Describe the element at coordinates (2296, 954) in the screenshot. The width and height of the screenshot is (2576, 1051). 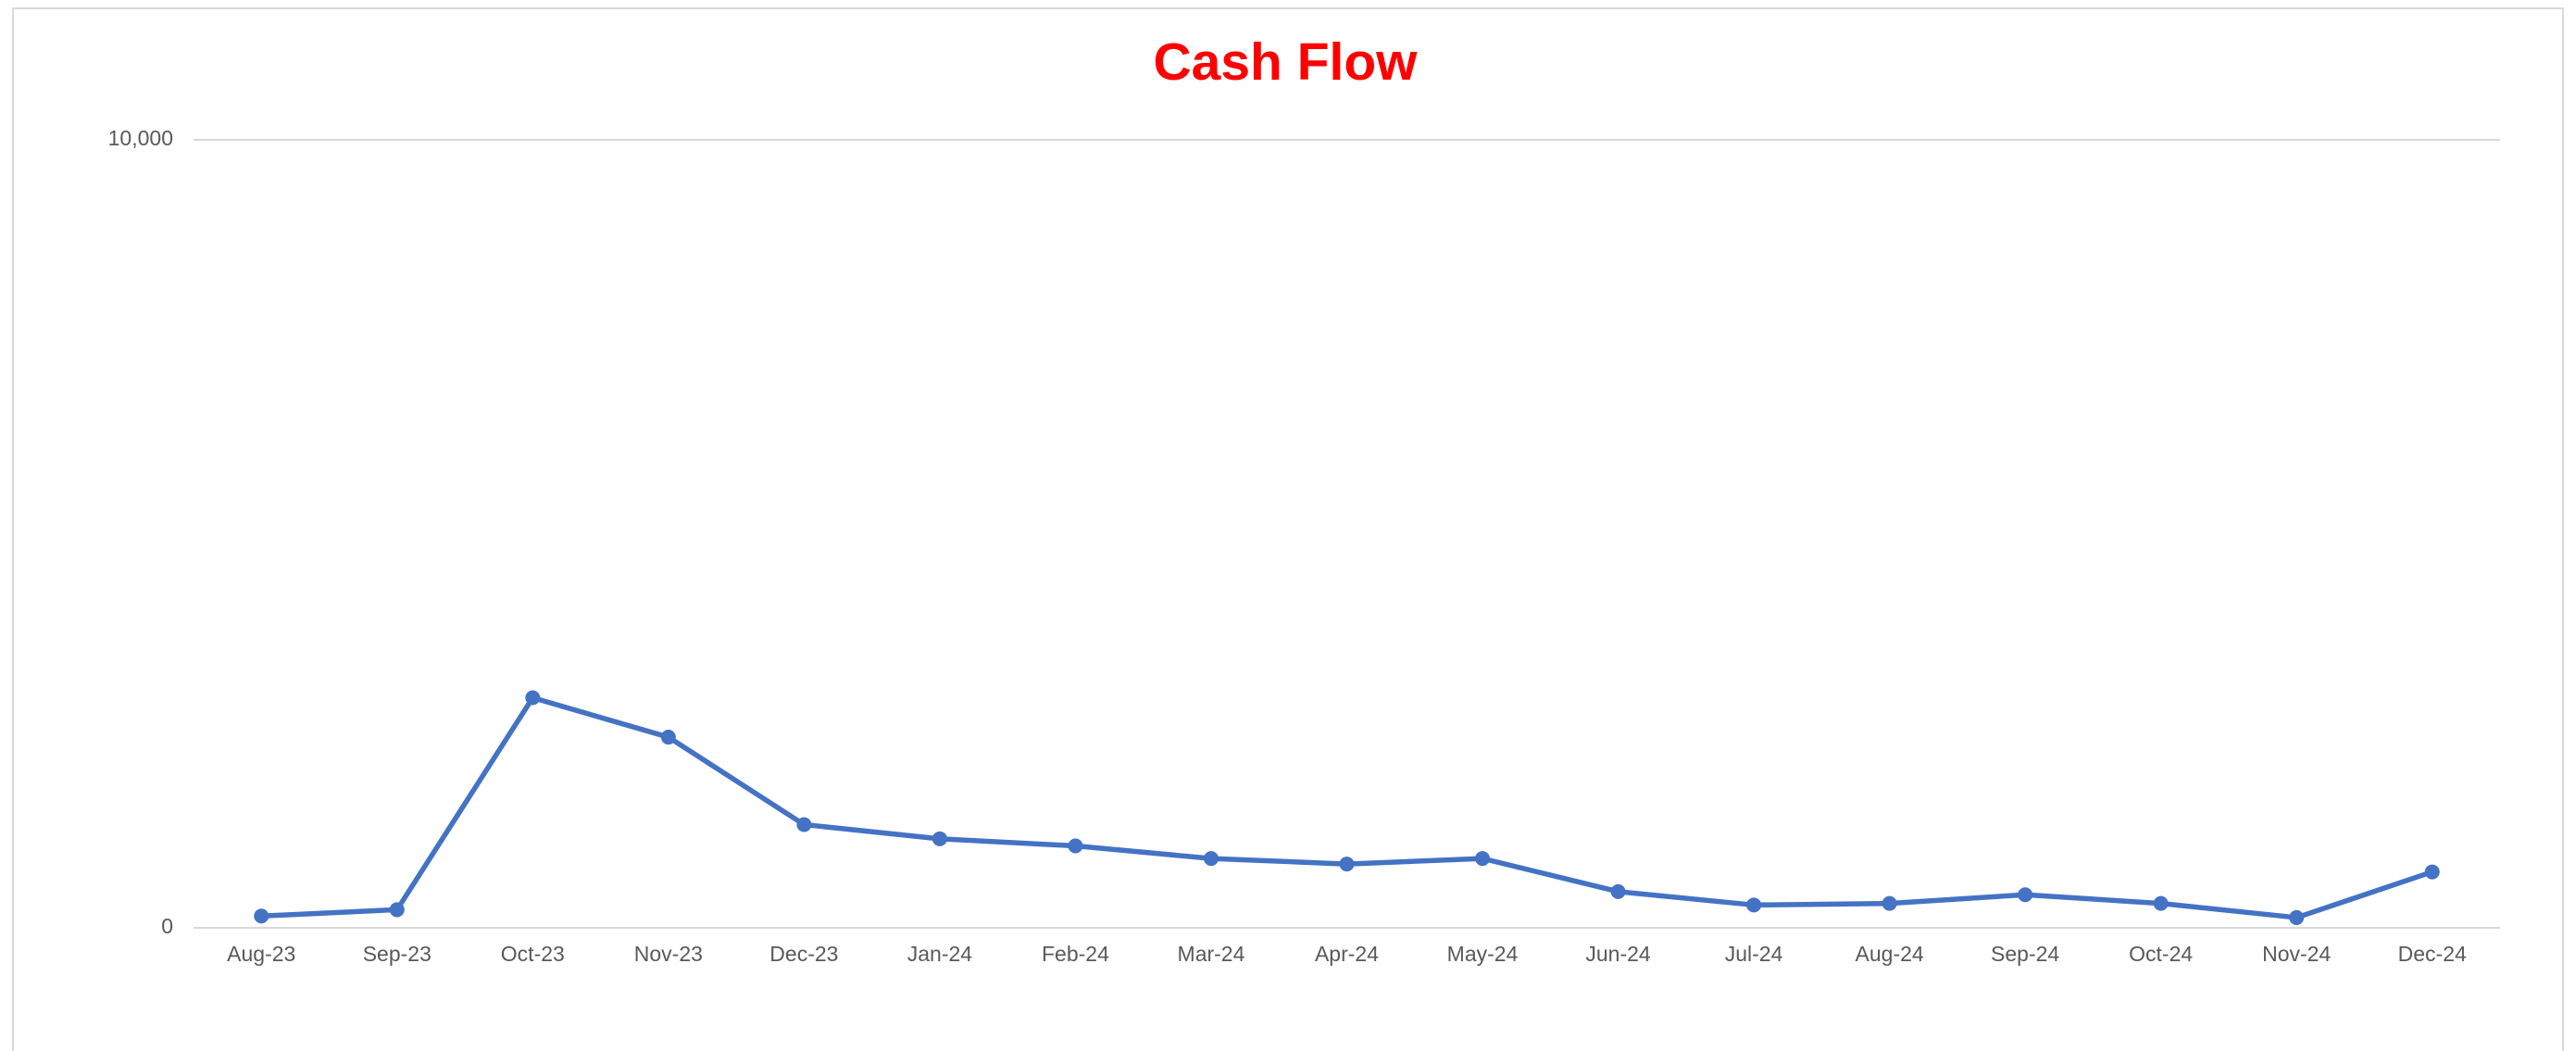
I see `x-tick-label: Nov-24` at that location.